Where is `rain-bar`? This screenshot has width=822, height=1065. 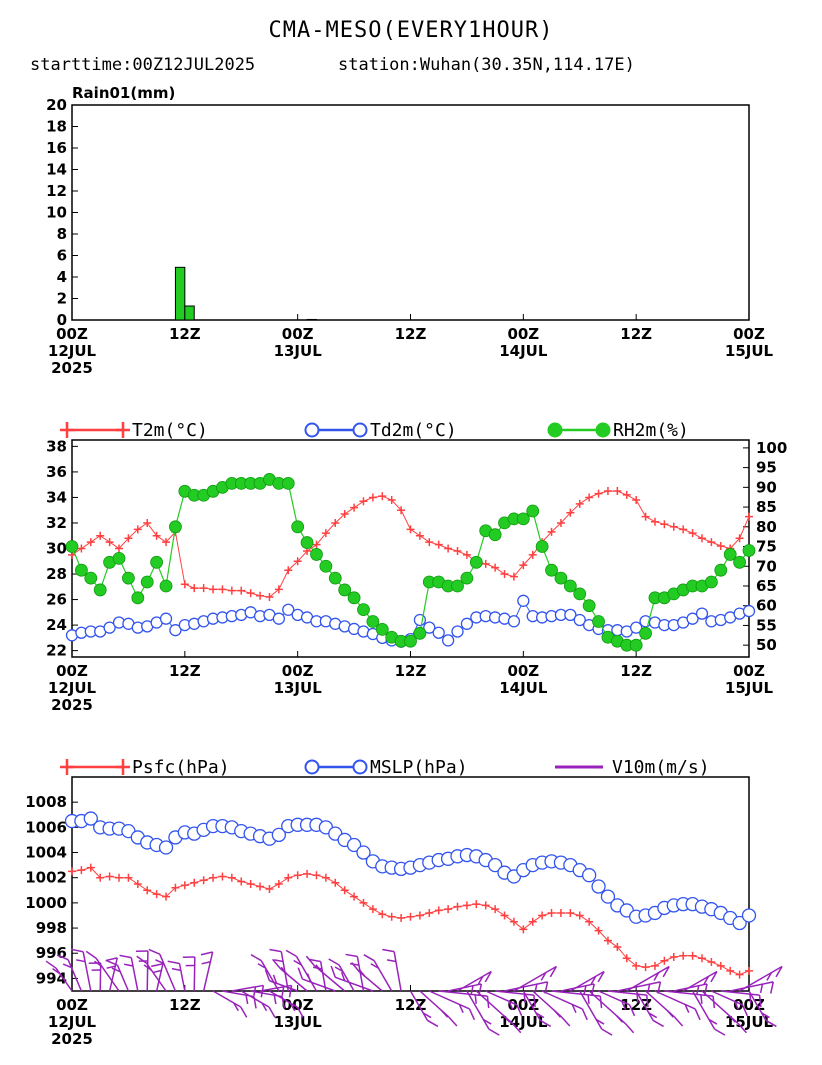
rain-bar is located at coordinates (189, 313).